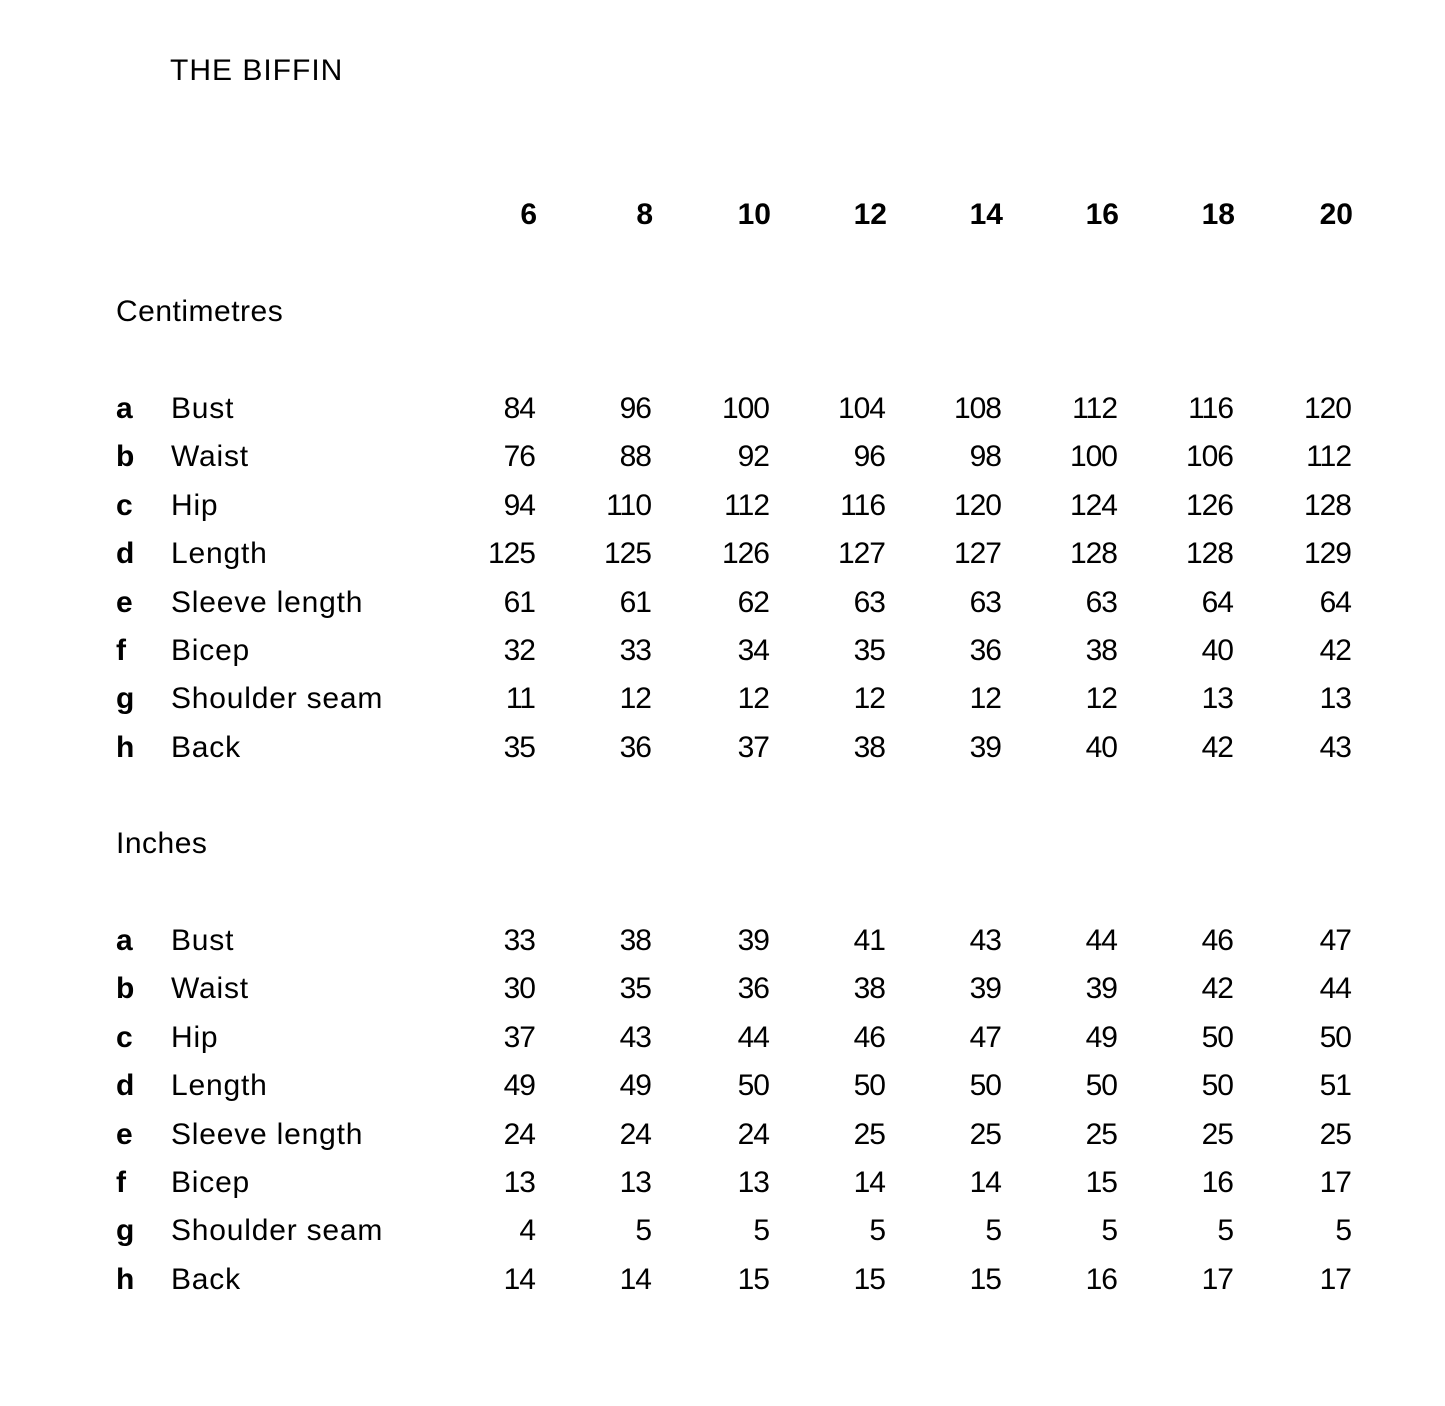 The height and width of the screenshot is (1406, 1445). I want to click on size-header-cell: 10, so click(754, 214).